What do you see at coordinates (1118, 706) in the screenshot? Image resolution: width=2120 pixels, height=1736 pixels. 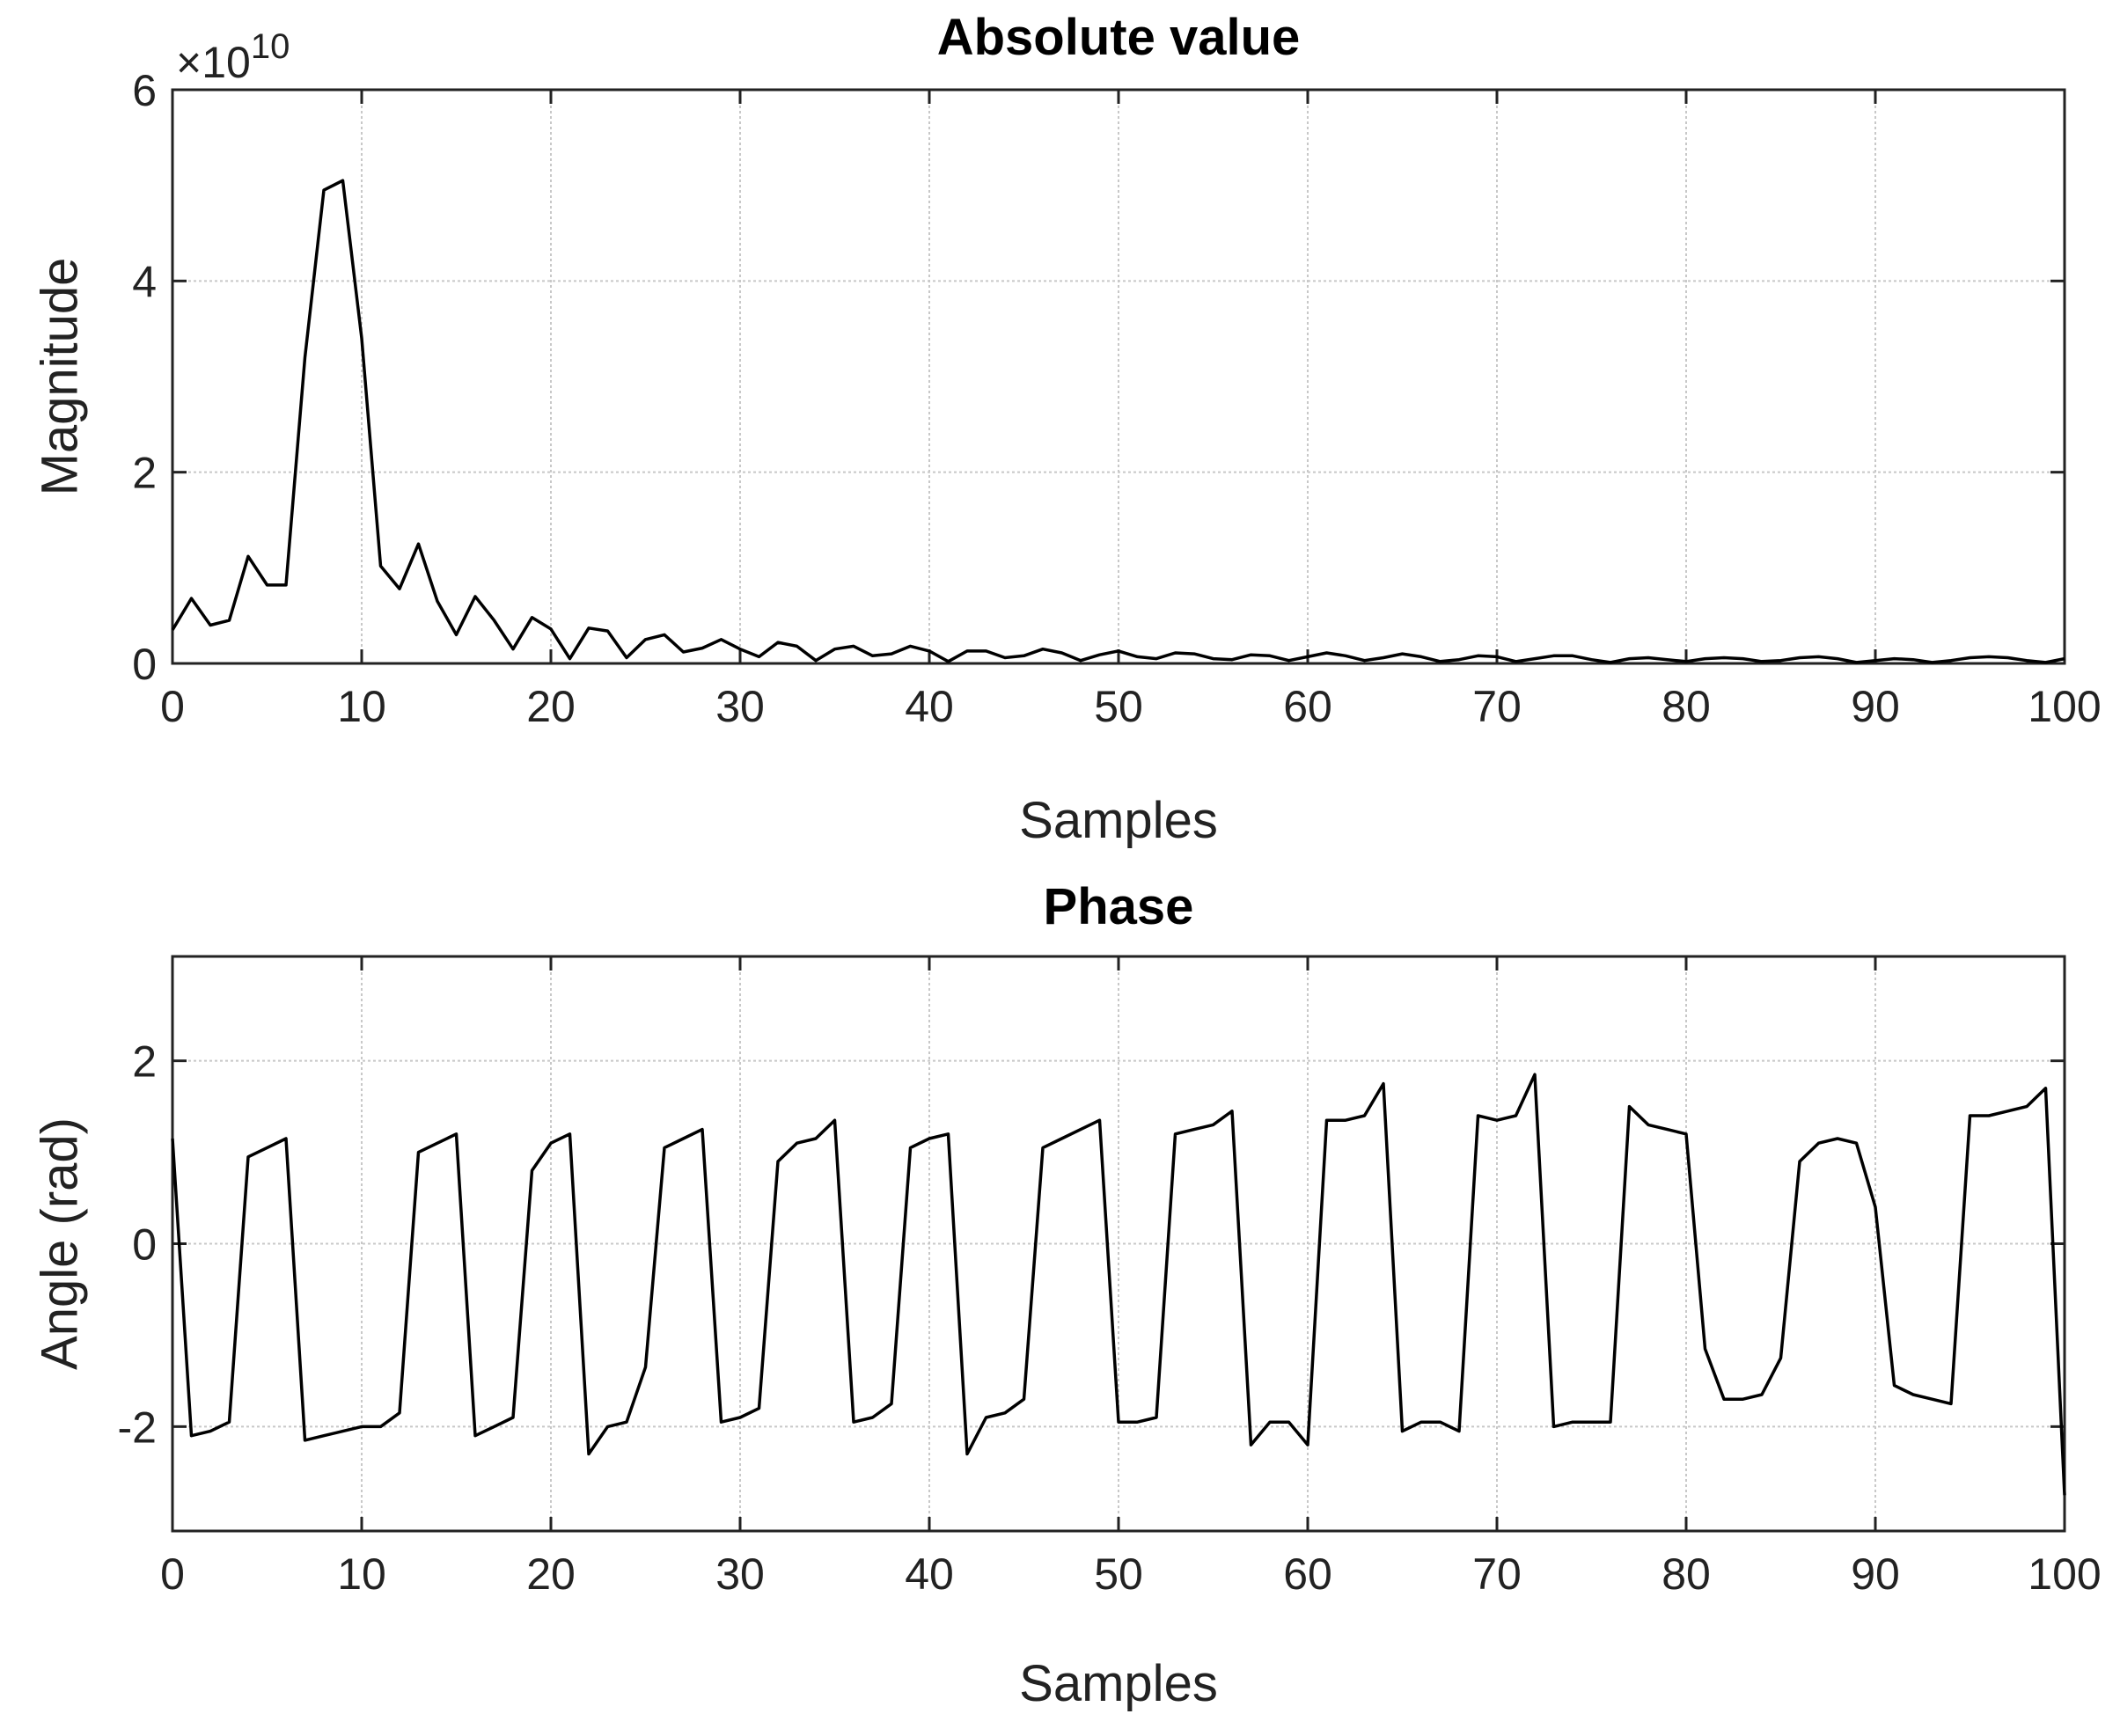 I see `magnitude-xtick-label: 50` at bounding box center [1118, 706].